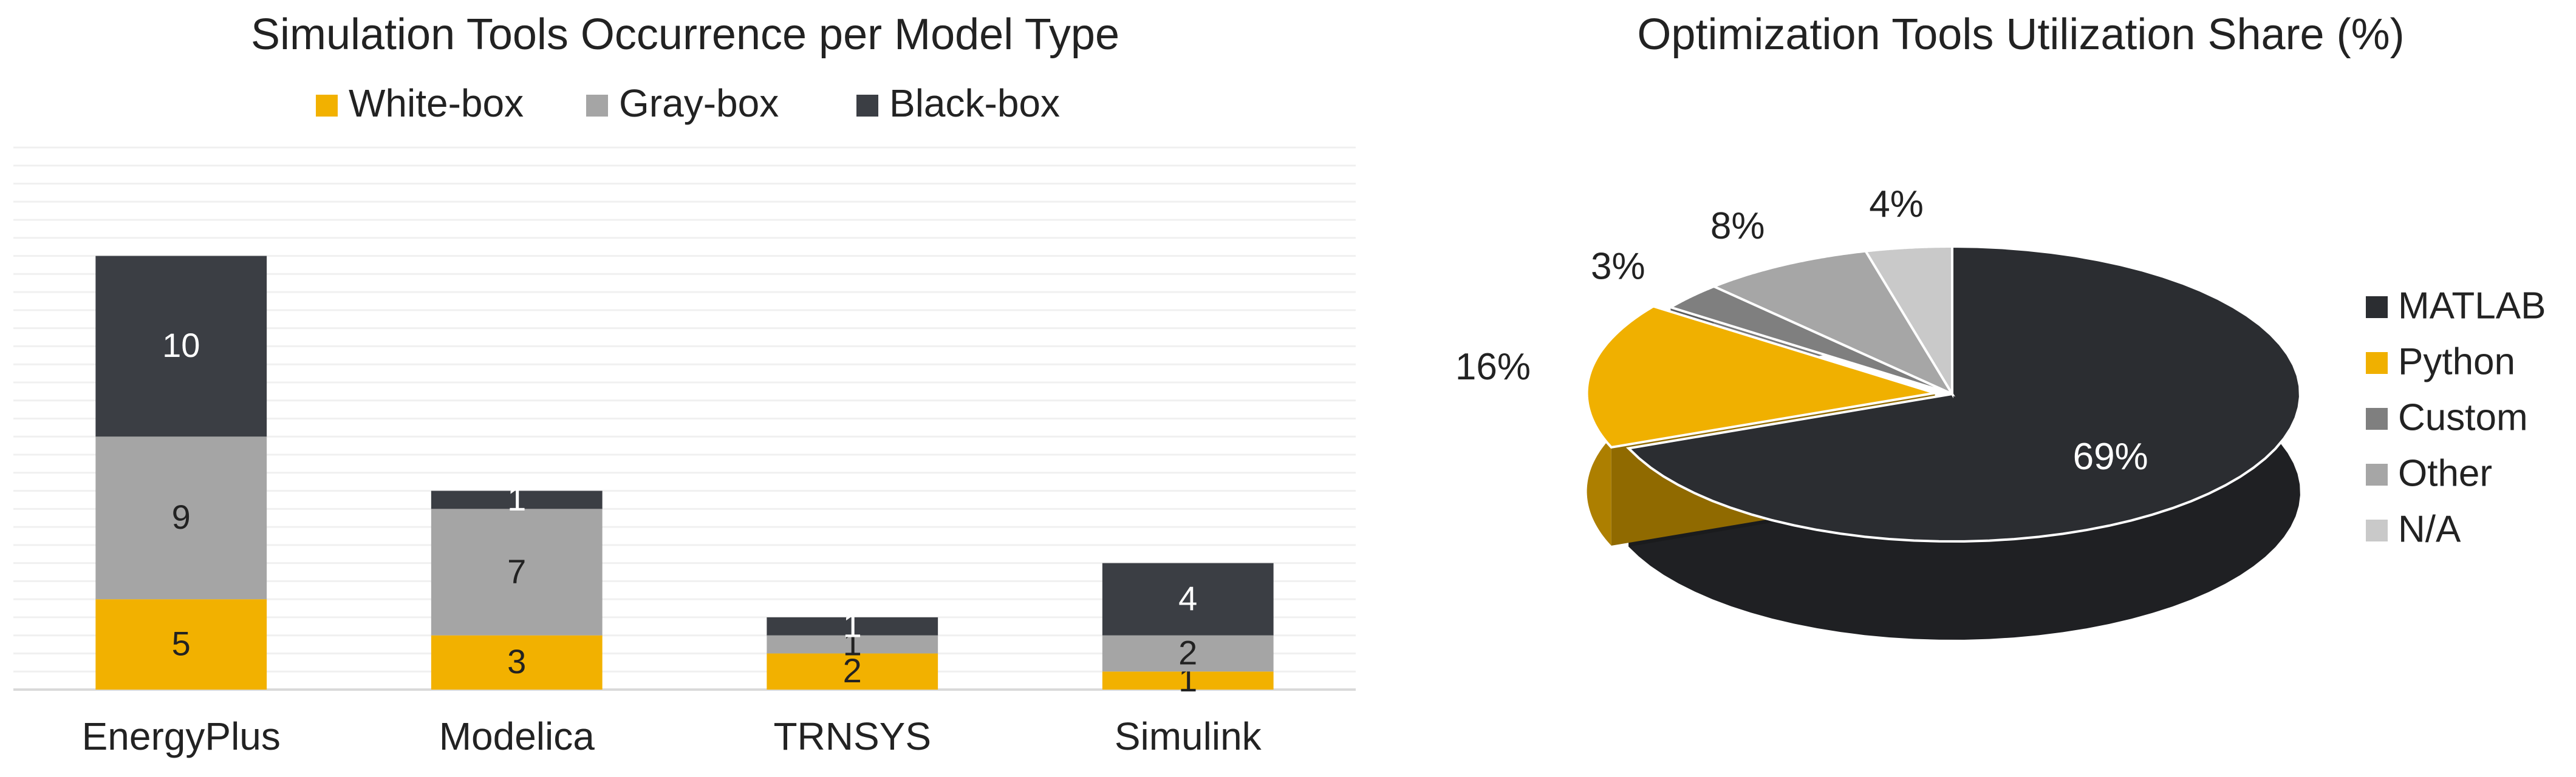 This screenshot has height=777, width=2576. What do you see at coordinates (517, 736) in the screenshot?
I see `x-tick-label: Modelica` at bounding box center [517, 736].